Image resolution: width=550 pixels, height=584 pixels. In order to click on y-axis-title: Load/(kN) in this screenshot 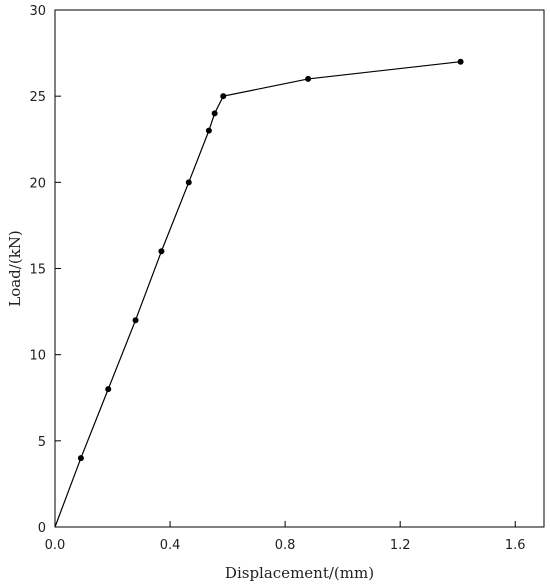, I will do `click(15, 268)`.